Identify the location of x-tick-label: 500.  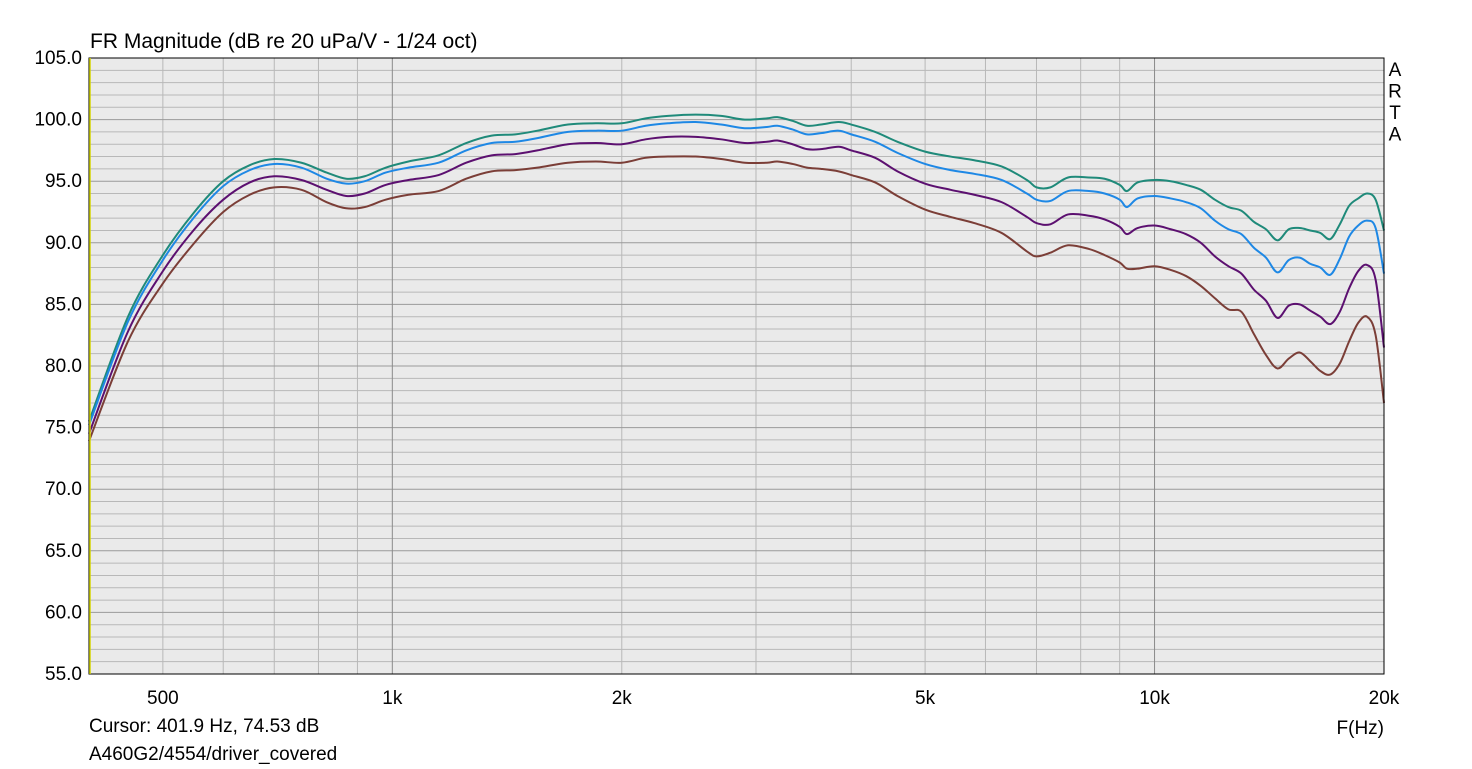
(163, 698).